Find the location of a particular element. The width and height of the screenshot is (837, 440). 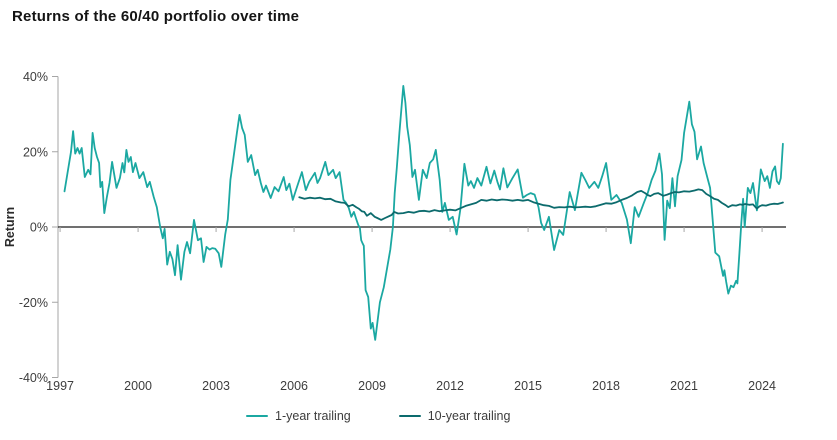

x-tick-label: 2003 is located at coordinates (216, 386).